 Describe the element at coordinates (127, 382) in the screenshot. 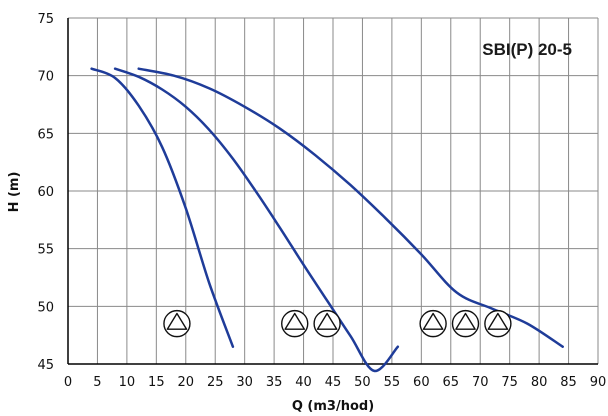

I see `x-tick-label: 10` at that location.